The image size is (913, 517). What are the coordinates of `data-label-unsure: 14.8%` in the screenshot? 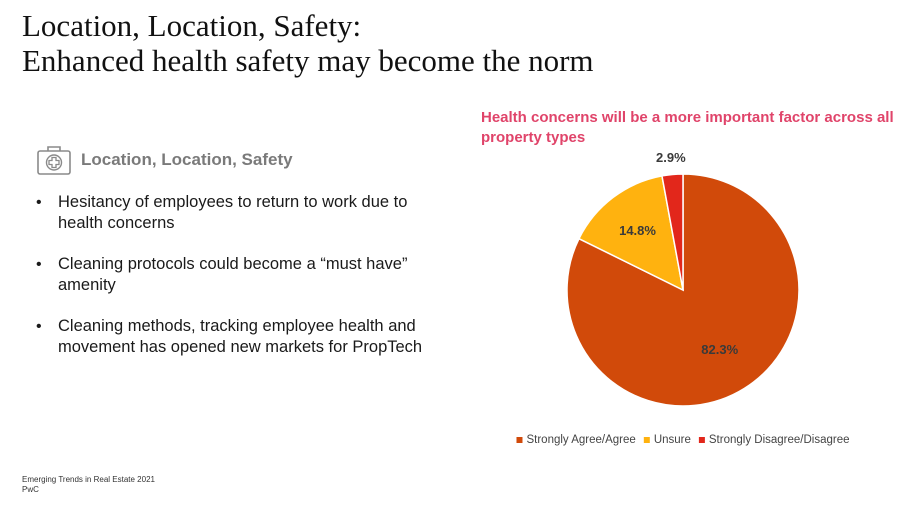 It's located at (637, 230).